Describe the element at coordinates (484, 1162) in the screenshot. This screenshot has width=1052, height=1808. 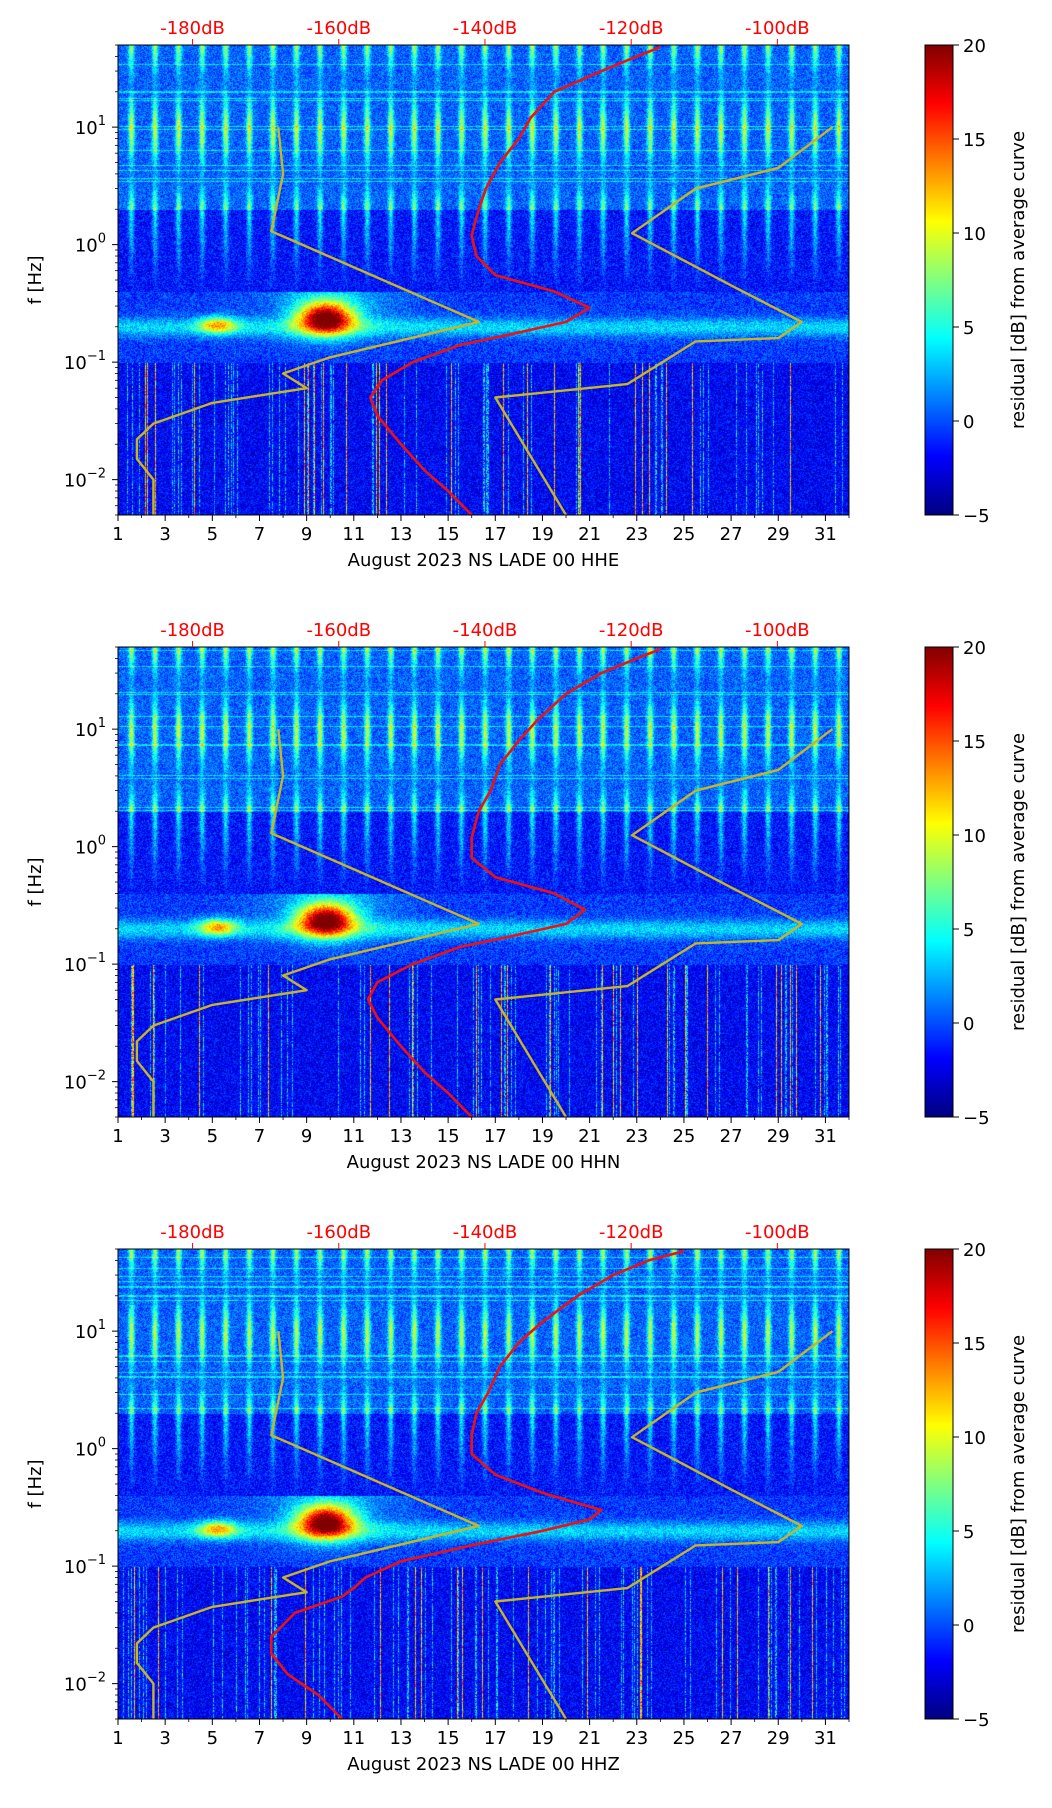
I see `x-axis-label: August 2023 NS LADE 00 HHN` at that location.